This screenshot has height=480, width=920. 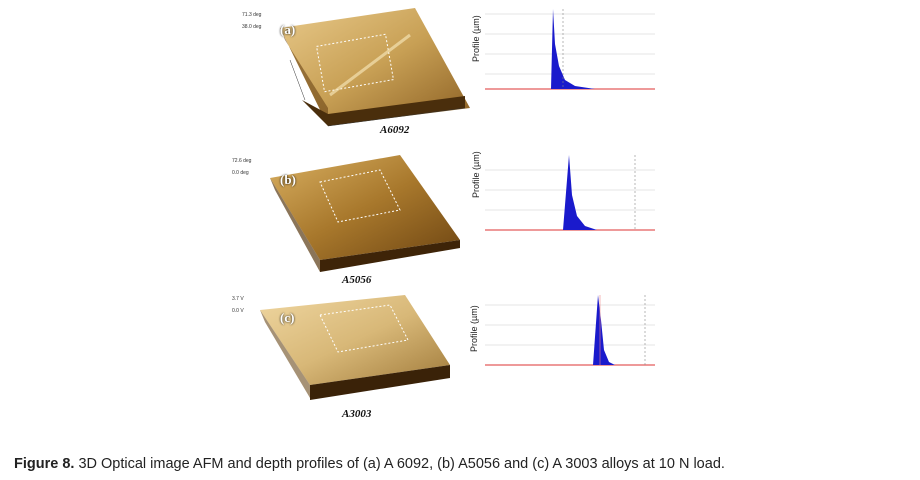 What do you see at coordinates (383, 111) in the screenshot?
I see `surface-edge-a` at bounding box center [383, 111].